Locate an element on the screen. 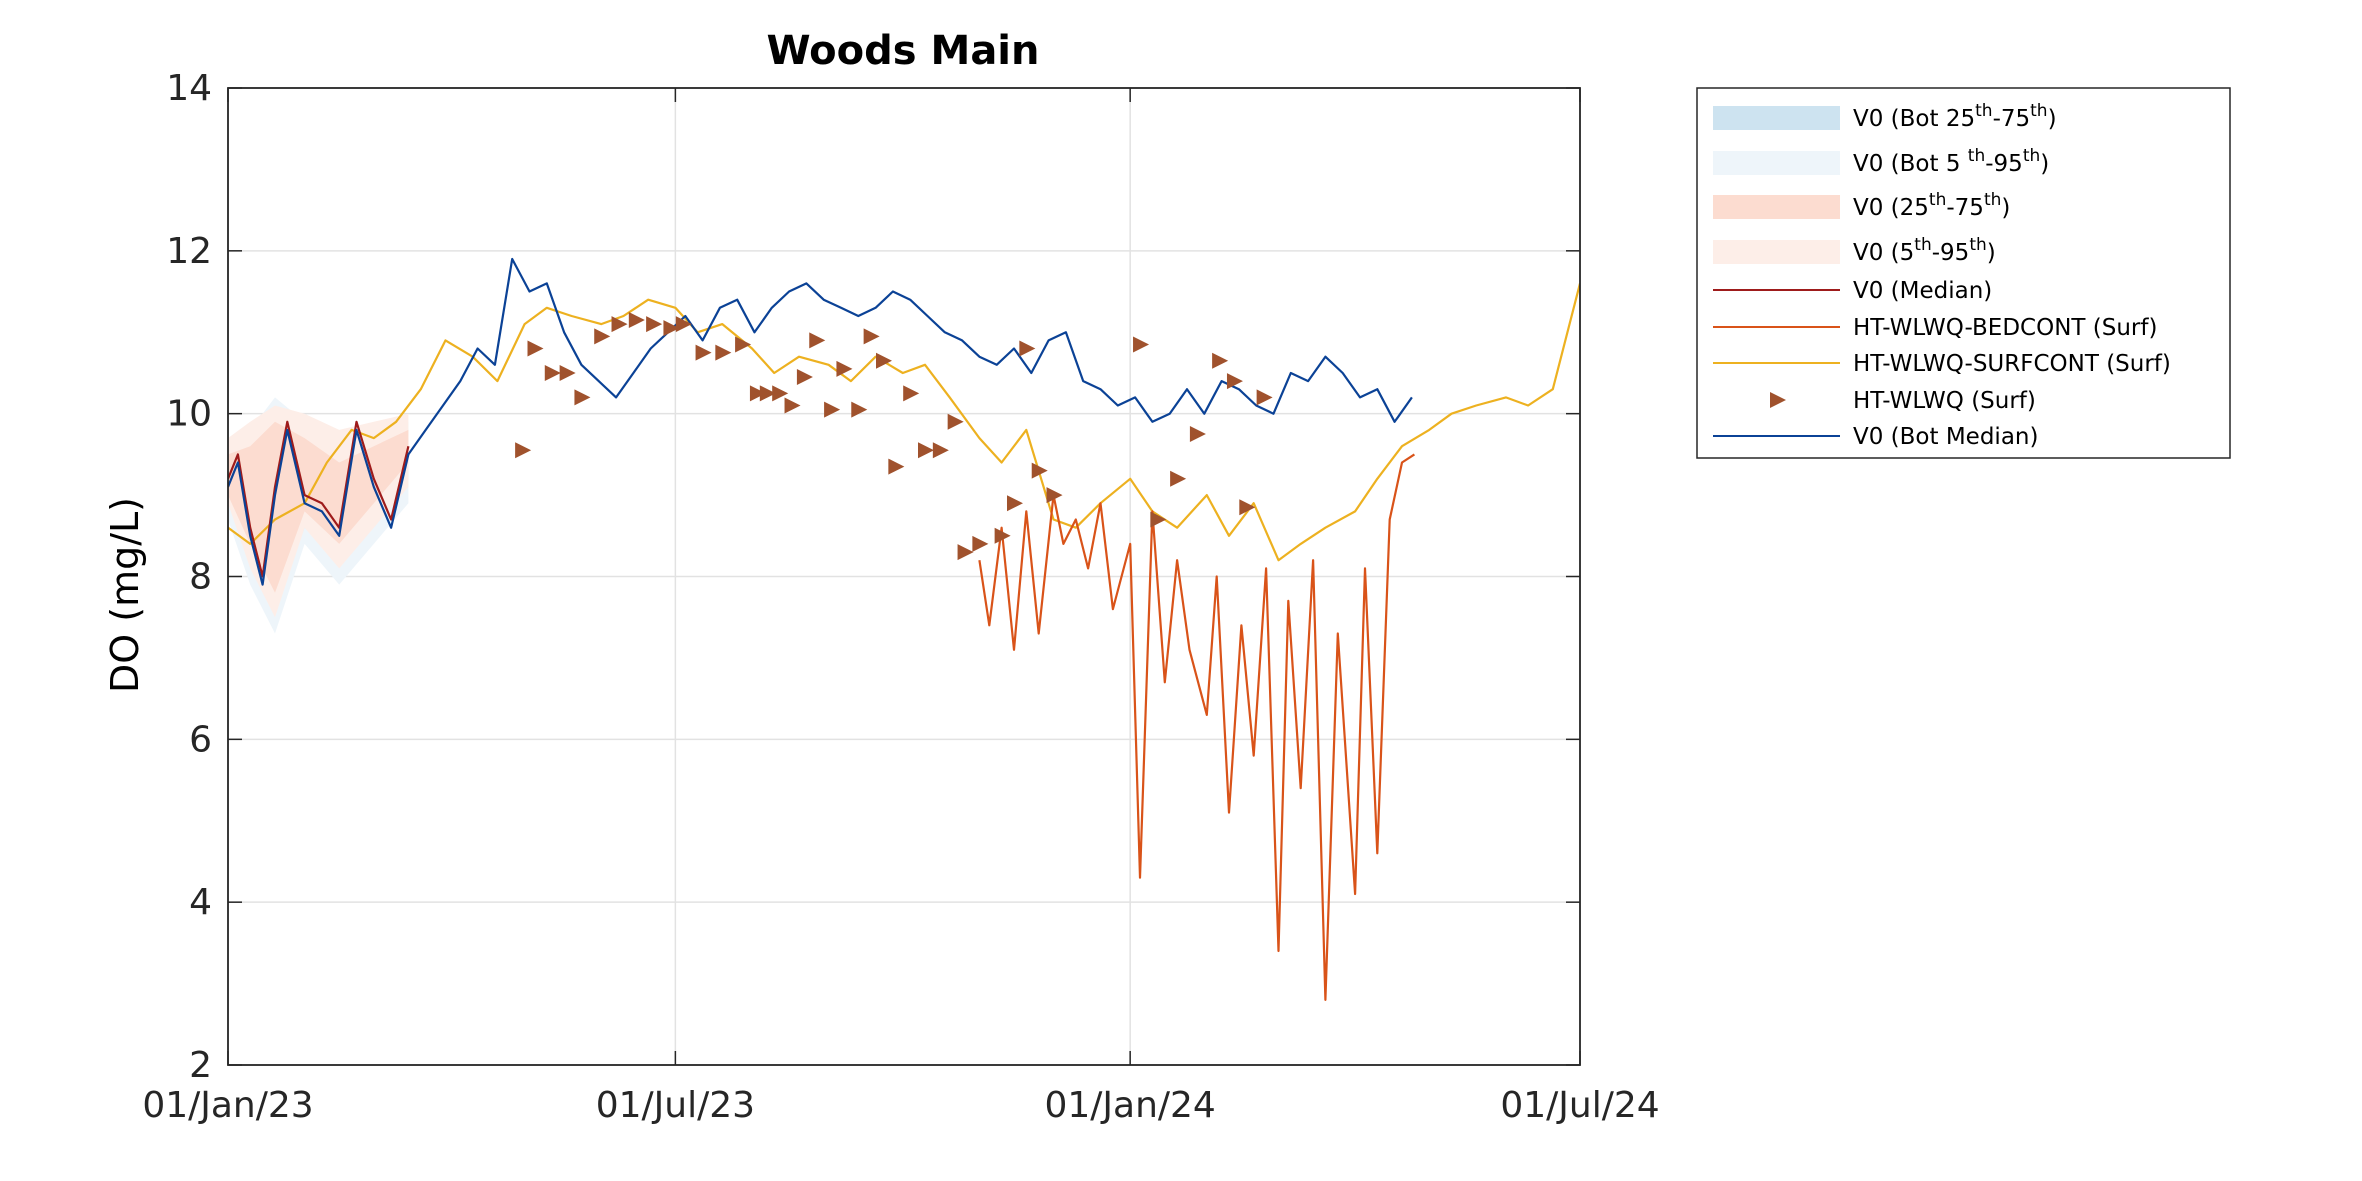 The height and width of the screenshot is (1181, 2362). legend-item: V0 (Bot 25th-75th) is located at coordinates (1885, 116).